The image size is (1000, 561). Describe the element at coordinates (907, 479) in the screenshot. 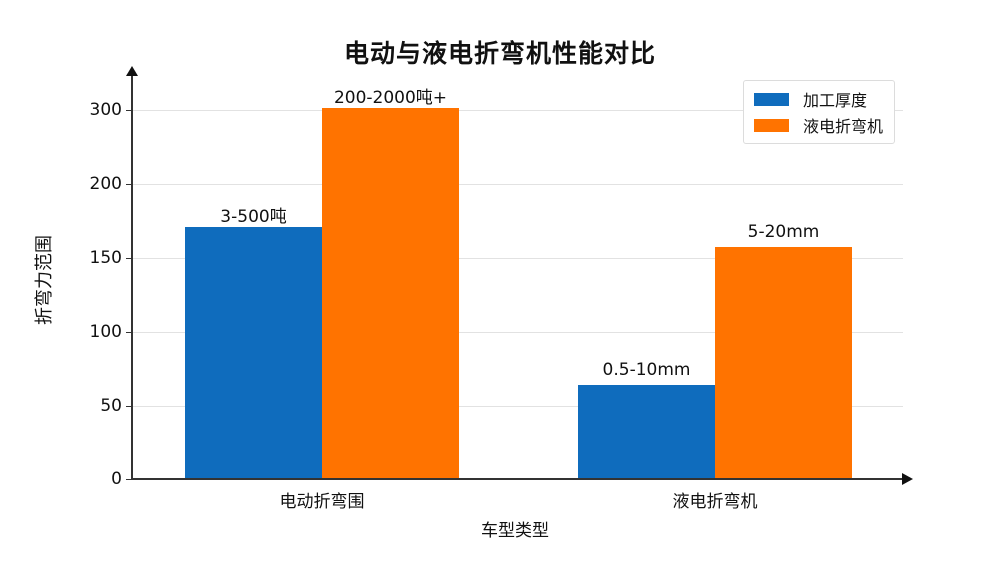

I see `x-axis-arrow-icon` at that location.